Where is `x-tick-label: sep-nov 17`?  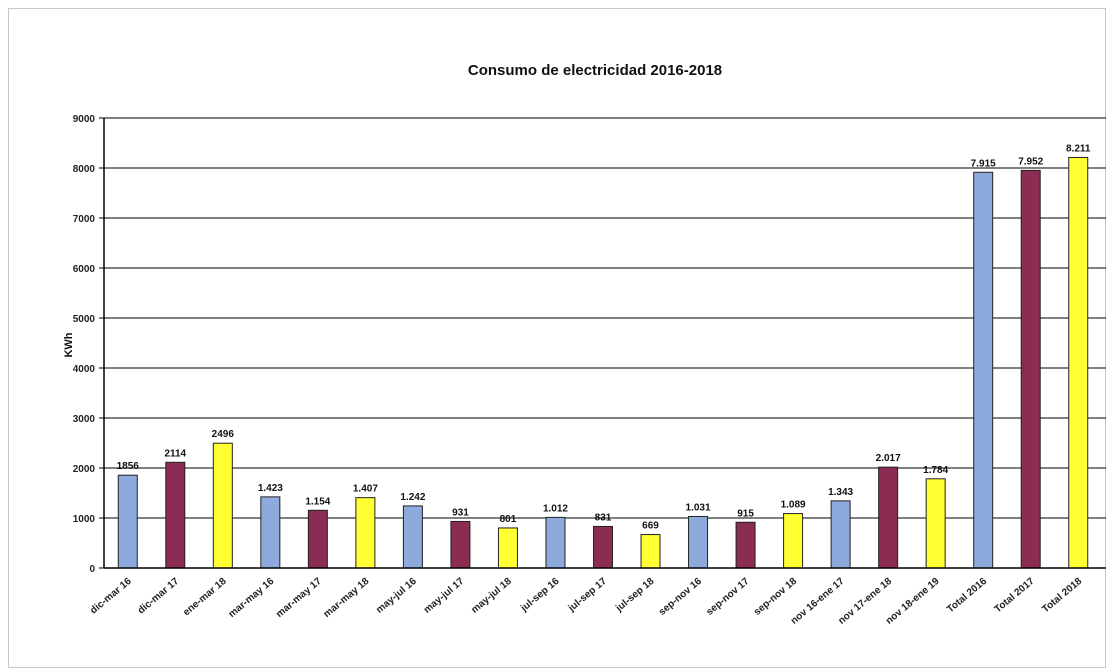 x-tick-label: sep-nov 17 is located at coordinates (727, 597).